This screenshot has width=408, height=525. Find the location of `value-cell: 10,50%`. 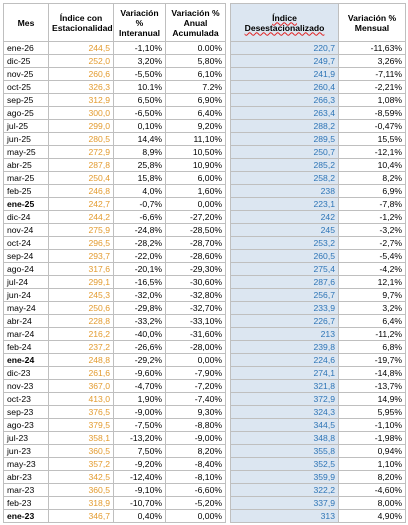

value-cell: 10,50% is located at coordinates (195, 152).